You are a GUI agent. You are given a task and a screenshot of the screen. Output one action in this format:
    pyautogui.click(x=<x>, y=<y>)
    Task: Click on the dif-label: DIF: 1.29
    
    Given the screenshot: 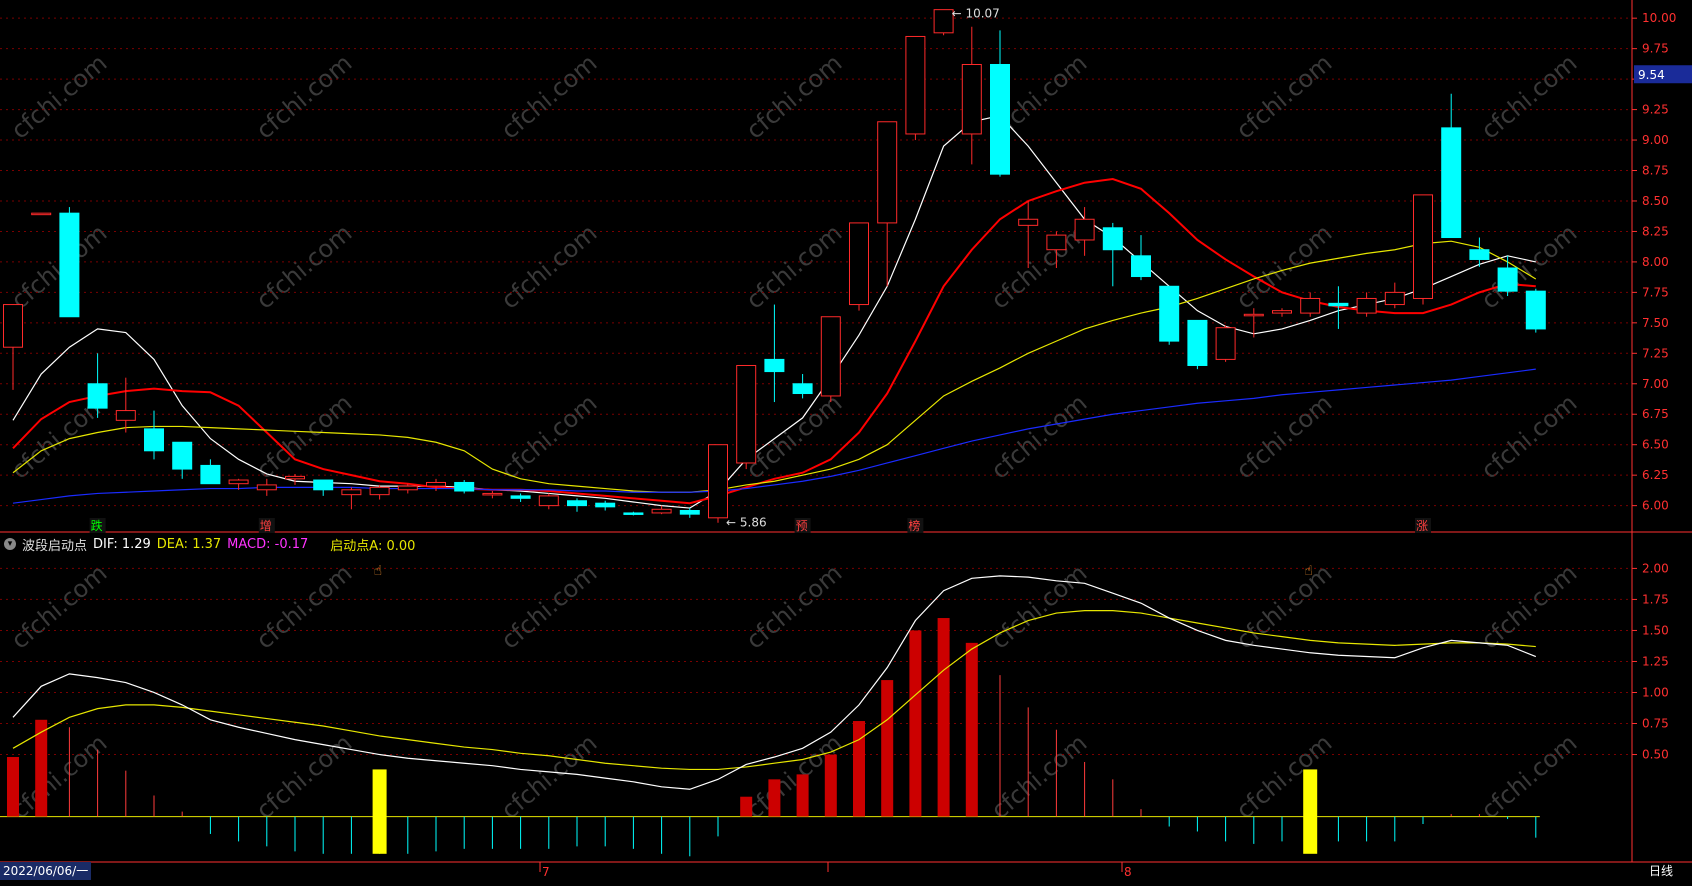 What is the action you would take?
    pyautogui.click(x=122, y=544)
    